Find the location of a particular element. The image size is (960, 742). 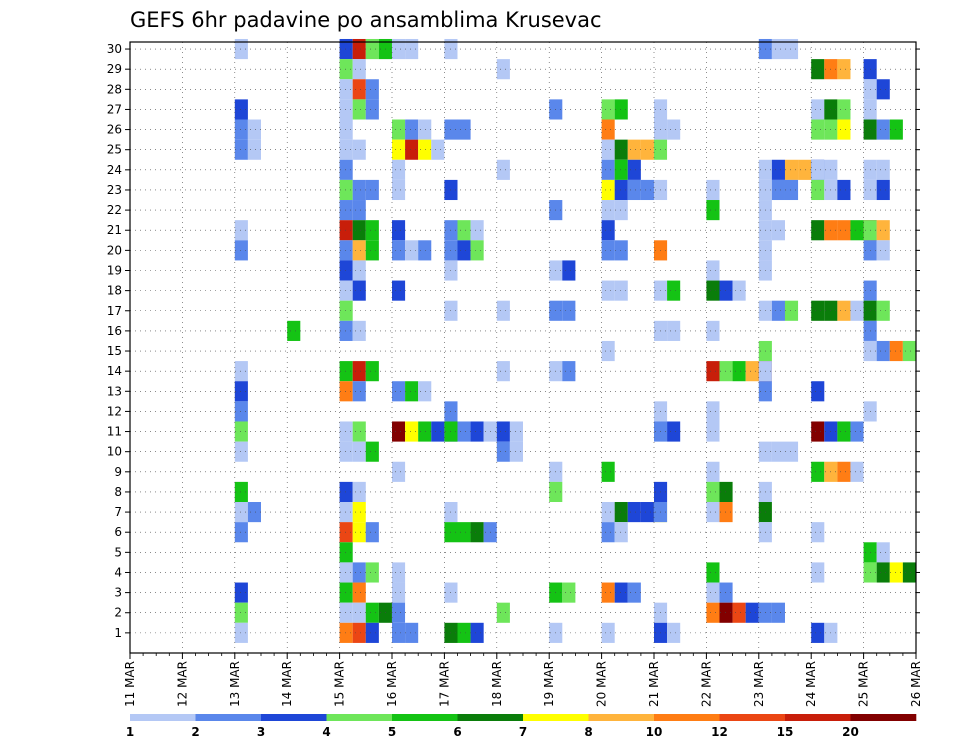

y-tick-label: 27 is located at coordinates (114, 109).